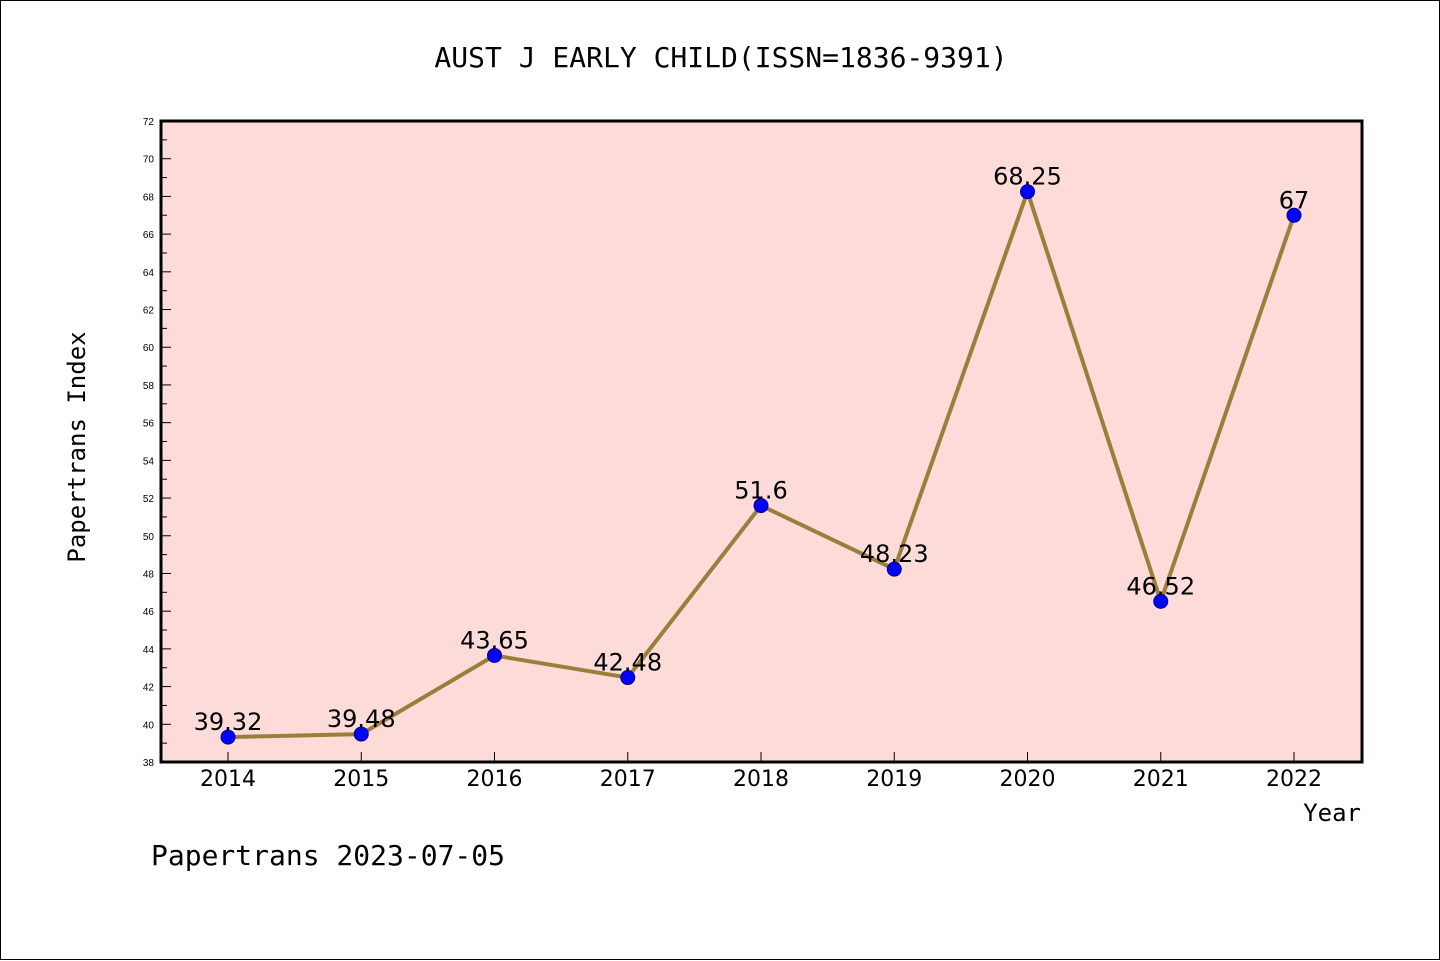  What do you see at coordinates (628, 779) in the screenshot?
I see `x-tick-label: 2017` at bounding box center [628, 779].